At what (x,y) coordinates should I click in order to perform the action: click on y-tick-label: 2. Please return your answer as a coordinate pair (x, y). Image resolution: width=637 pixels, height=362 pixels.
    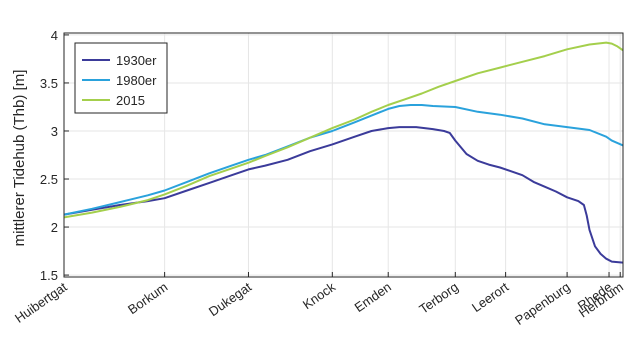
    Looking at the image, I should click on (54, 227).